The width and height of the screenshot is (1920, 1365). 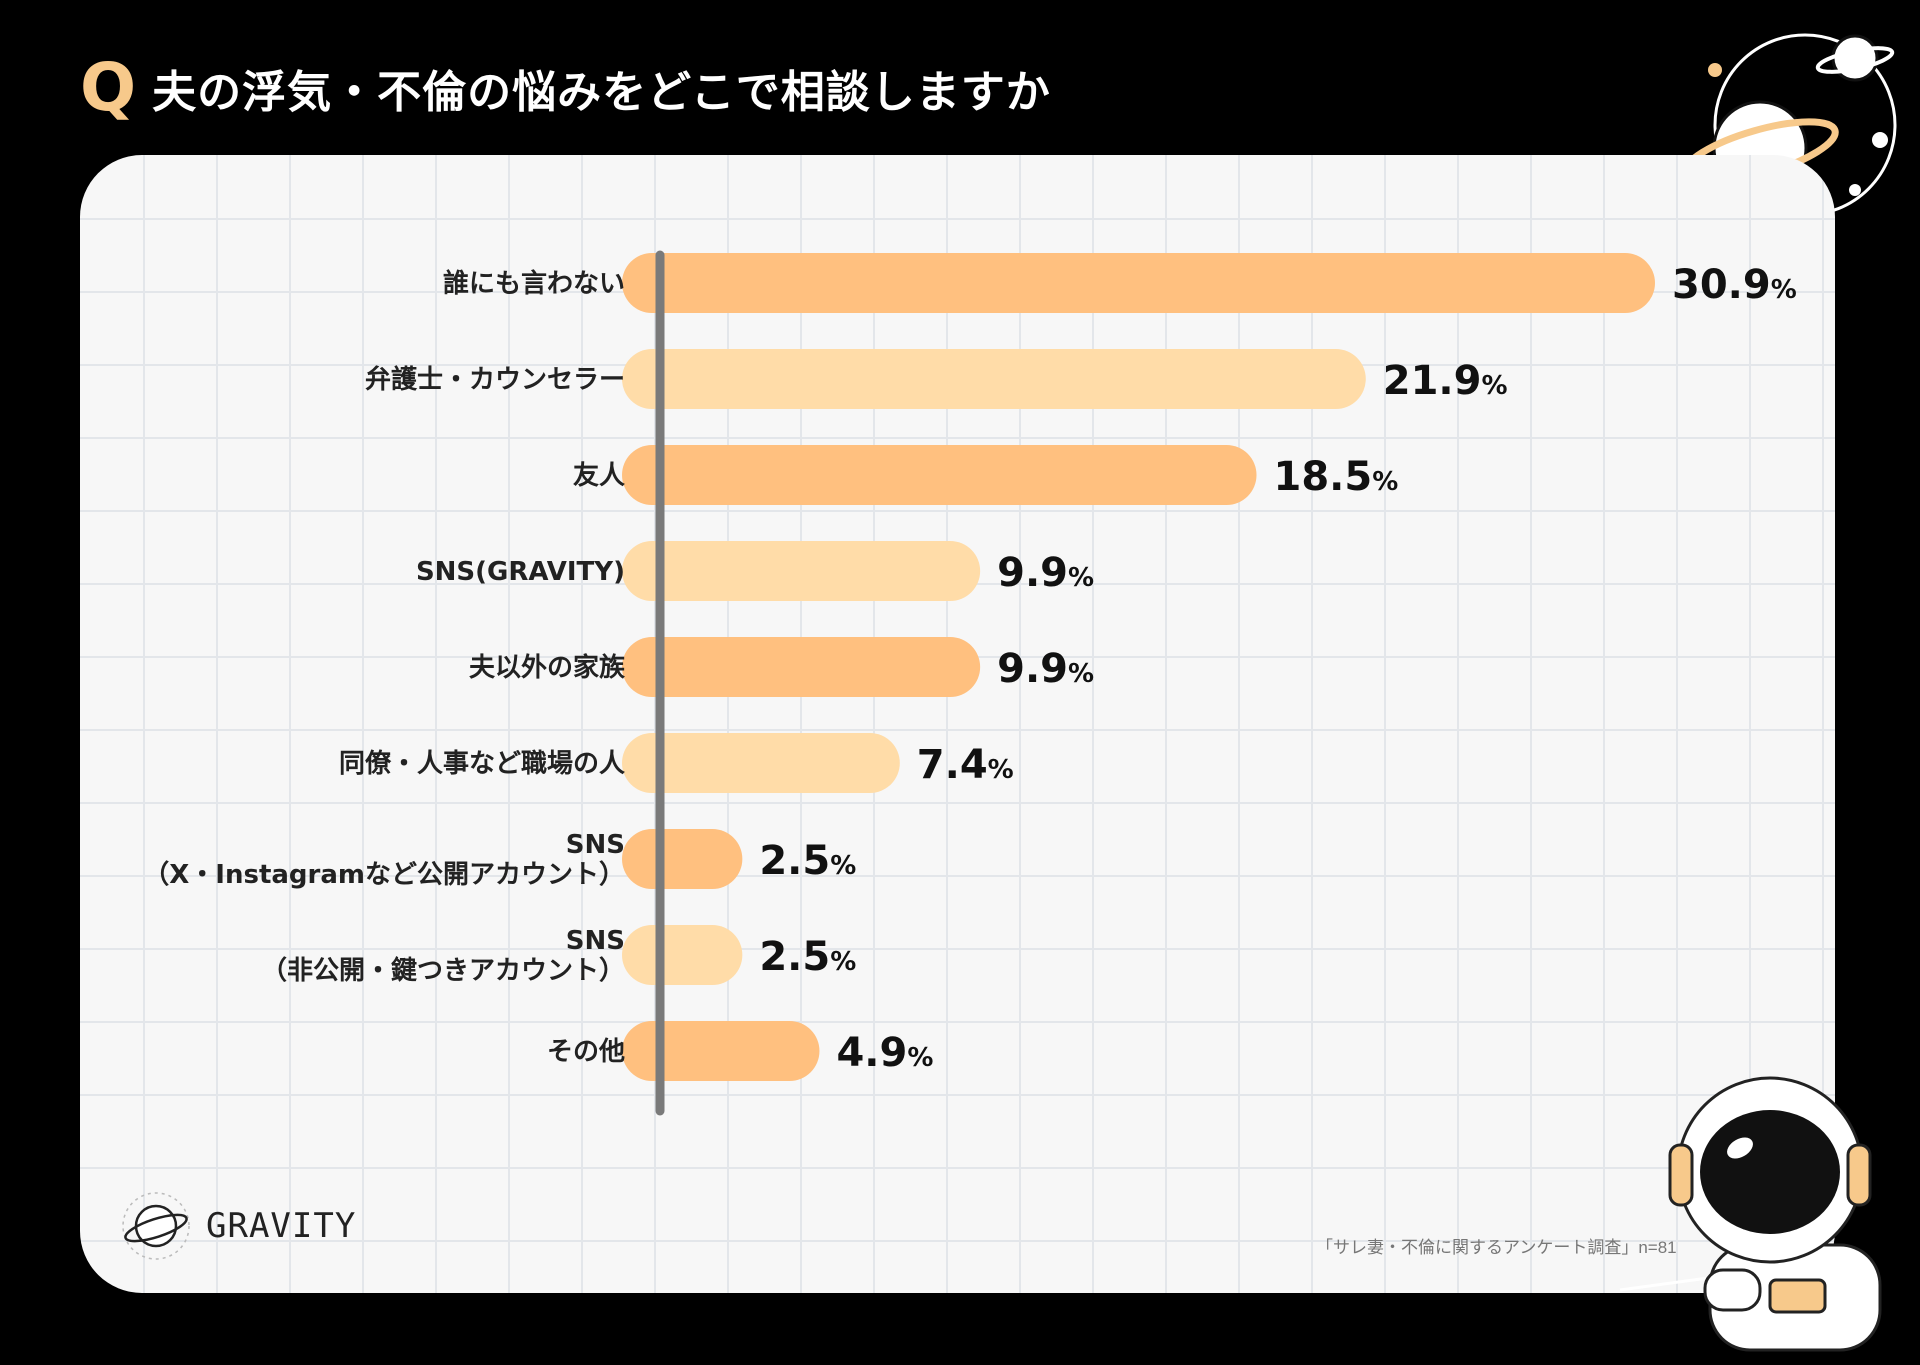 I want to click on data-label-value: 21.9, so click(x=1432, y=381).